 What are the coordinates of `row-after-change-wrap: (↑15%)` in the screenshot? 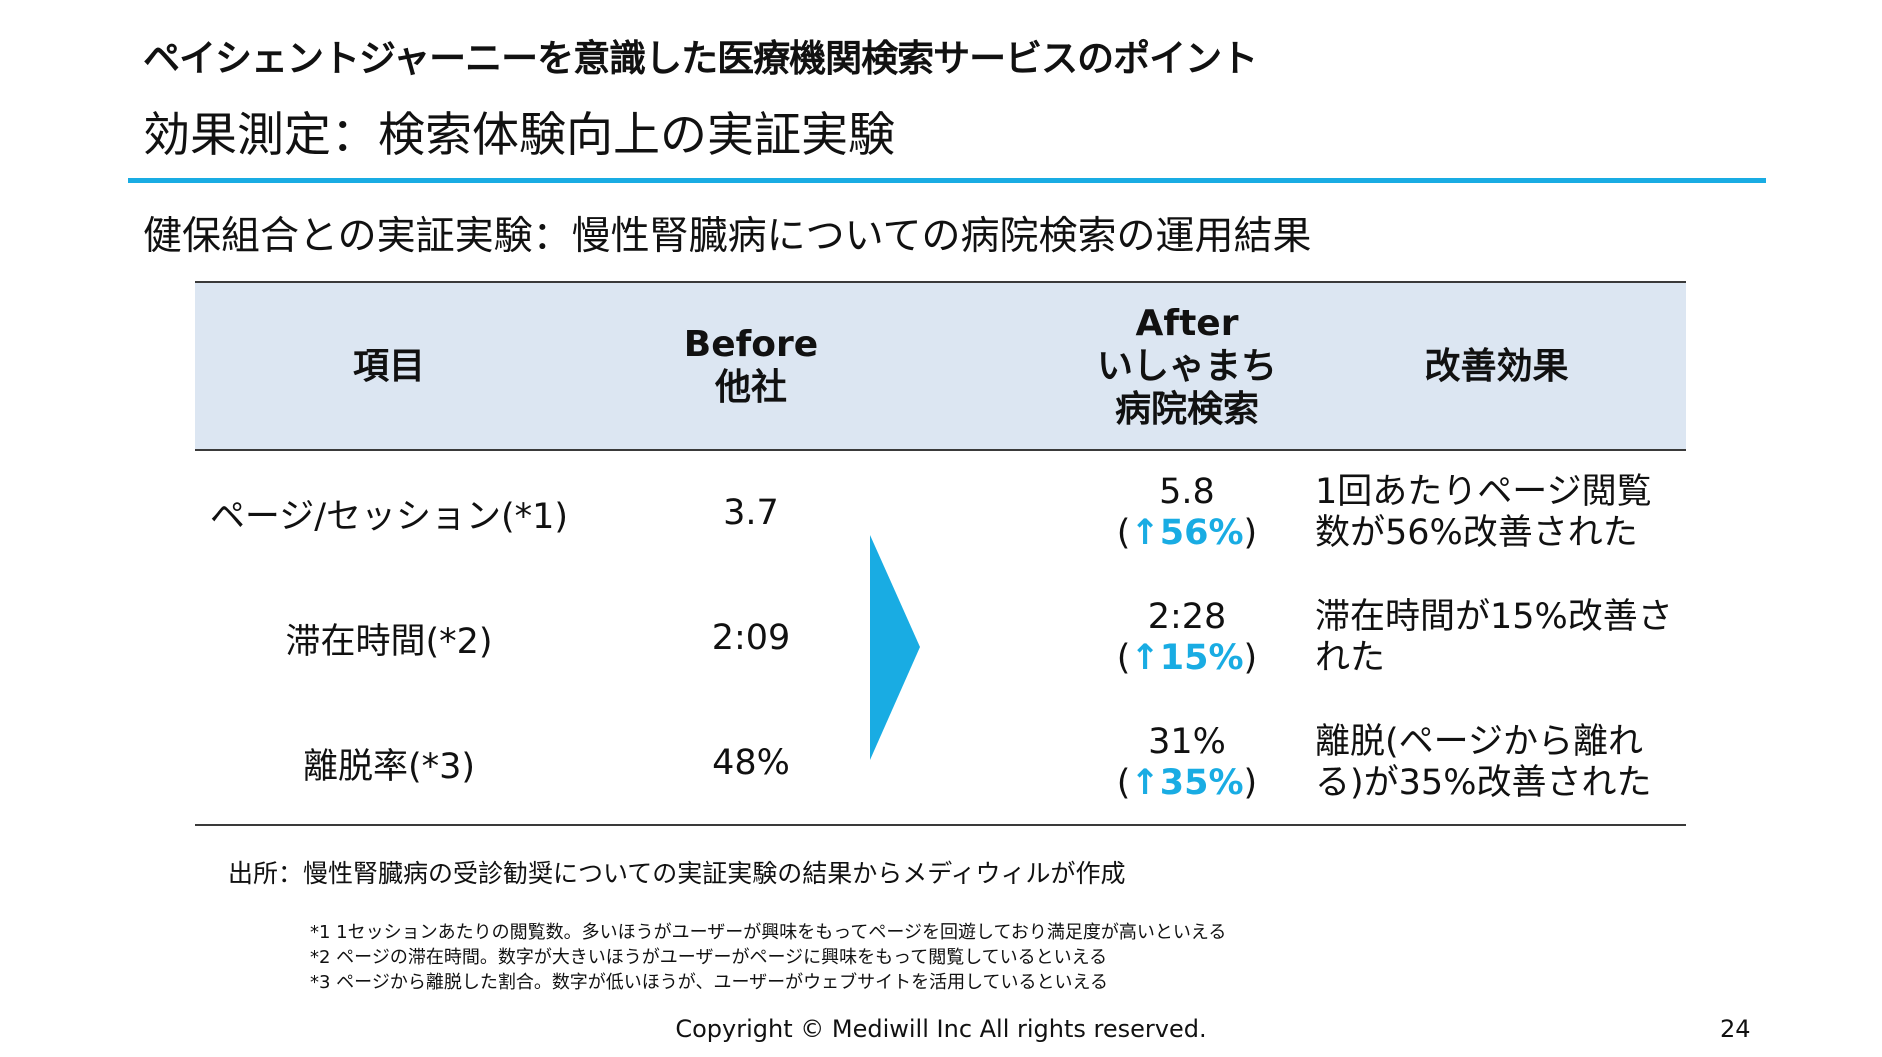 It's located at (1187, 658).